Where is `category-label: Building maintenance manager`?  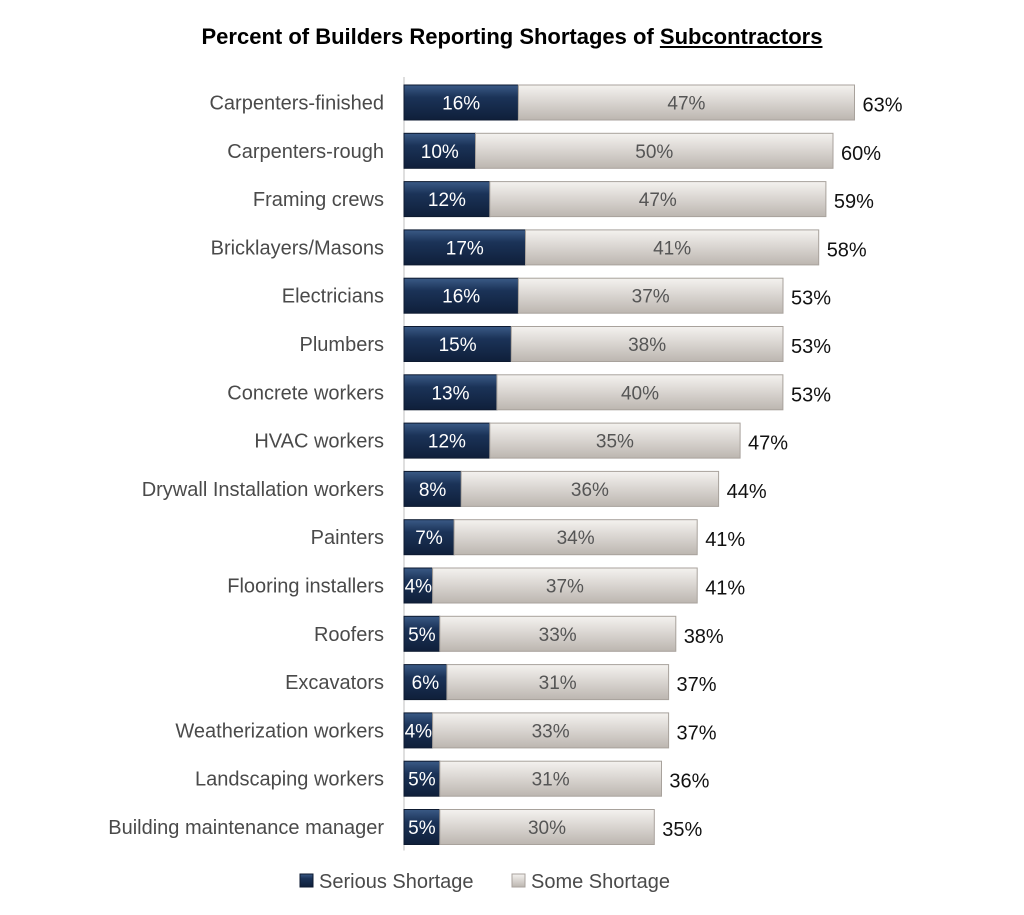 category-label: Building maintenance manager is located at coordinates (246, 828).